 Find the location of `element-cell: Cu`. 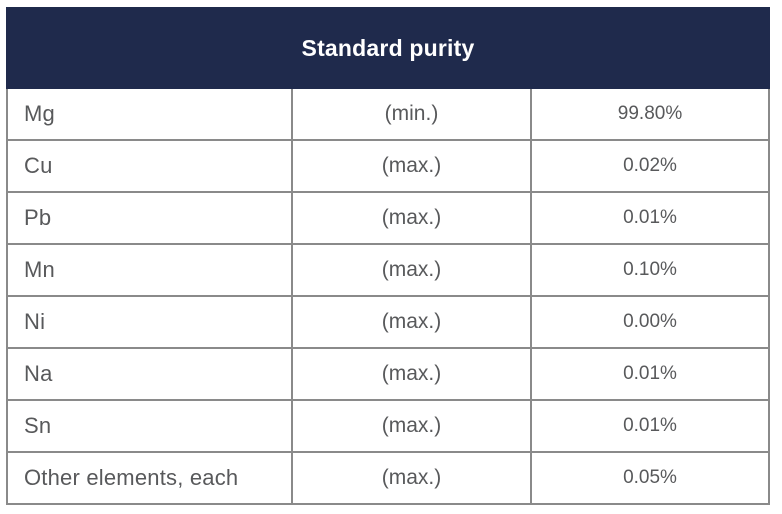

element-cell: Cu is located at coordinates (149, 166).